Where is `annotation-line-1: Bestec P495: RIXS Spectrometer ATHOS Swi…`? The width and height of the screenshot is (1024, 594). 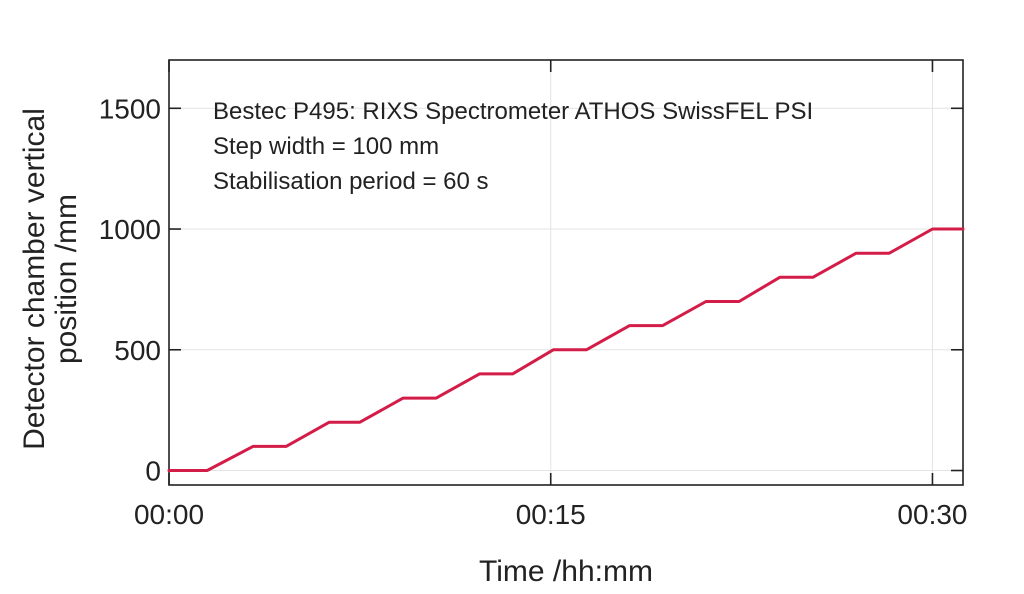 annotation-line-1: Bestec P495: RIXS Spectrometer ATHOS Swi… is located at coordinates (513, 111).